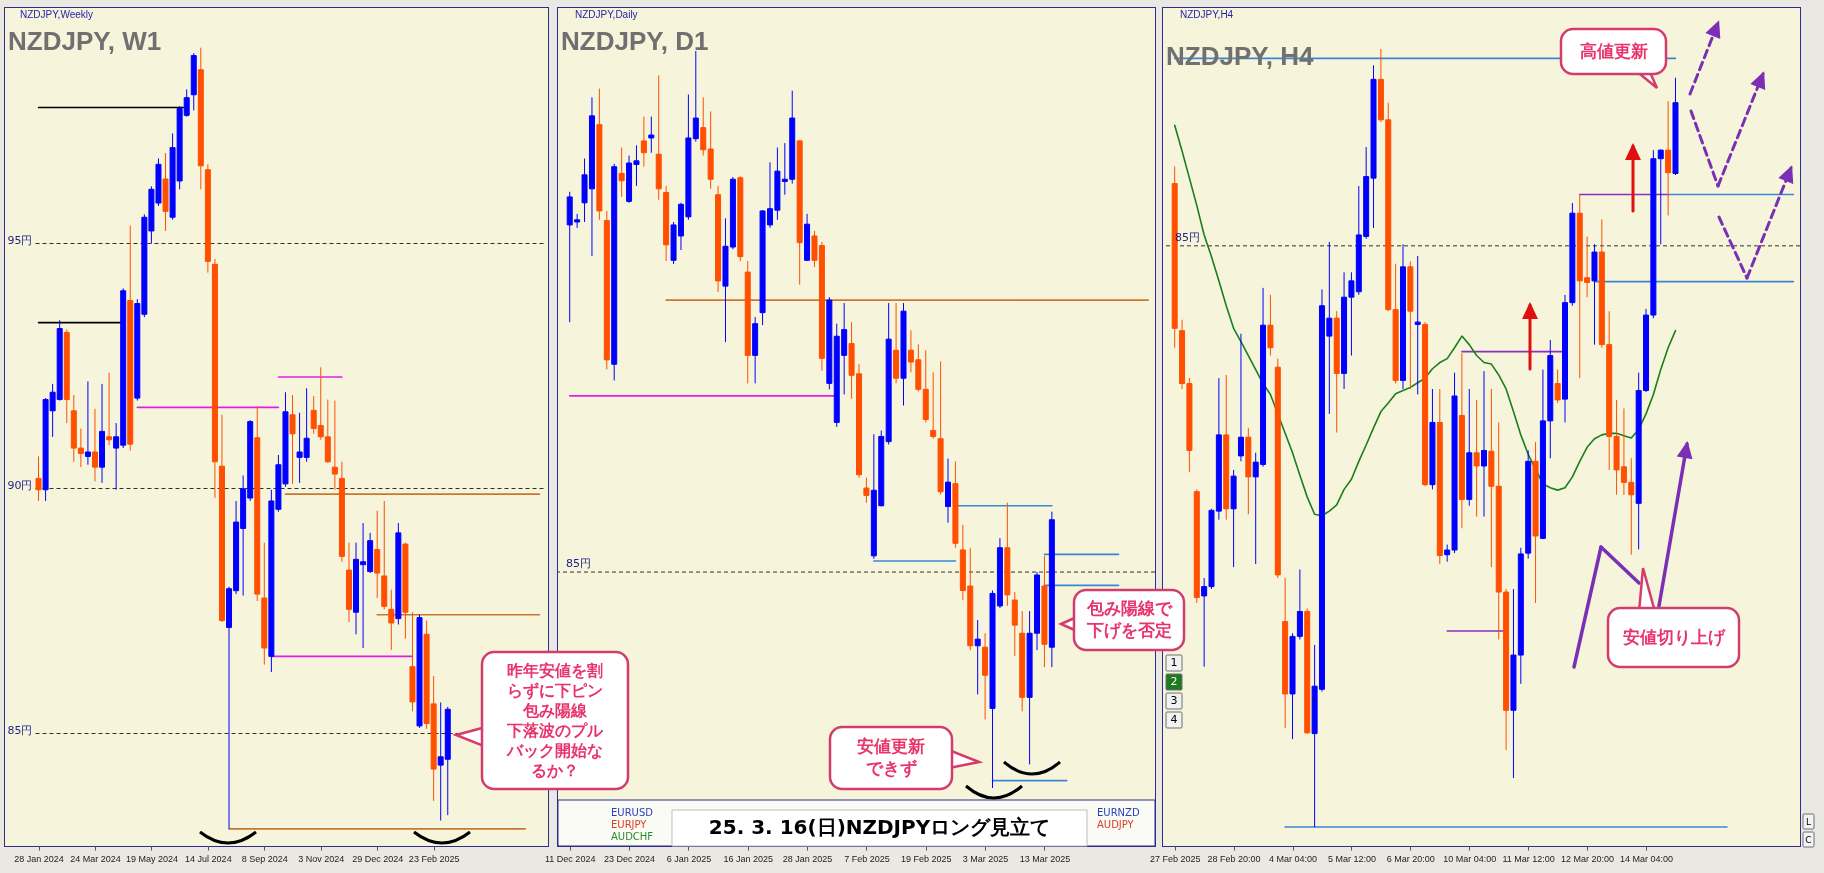  I want to click on x-tick-label: 7 Feb 2025, so click(867, 858).